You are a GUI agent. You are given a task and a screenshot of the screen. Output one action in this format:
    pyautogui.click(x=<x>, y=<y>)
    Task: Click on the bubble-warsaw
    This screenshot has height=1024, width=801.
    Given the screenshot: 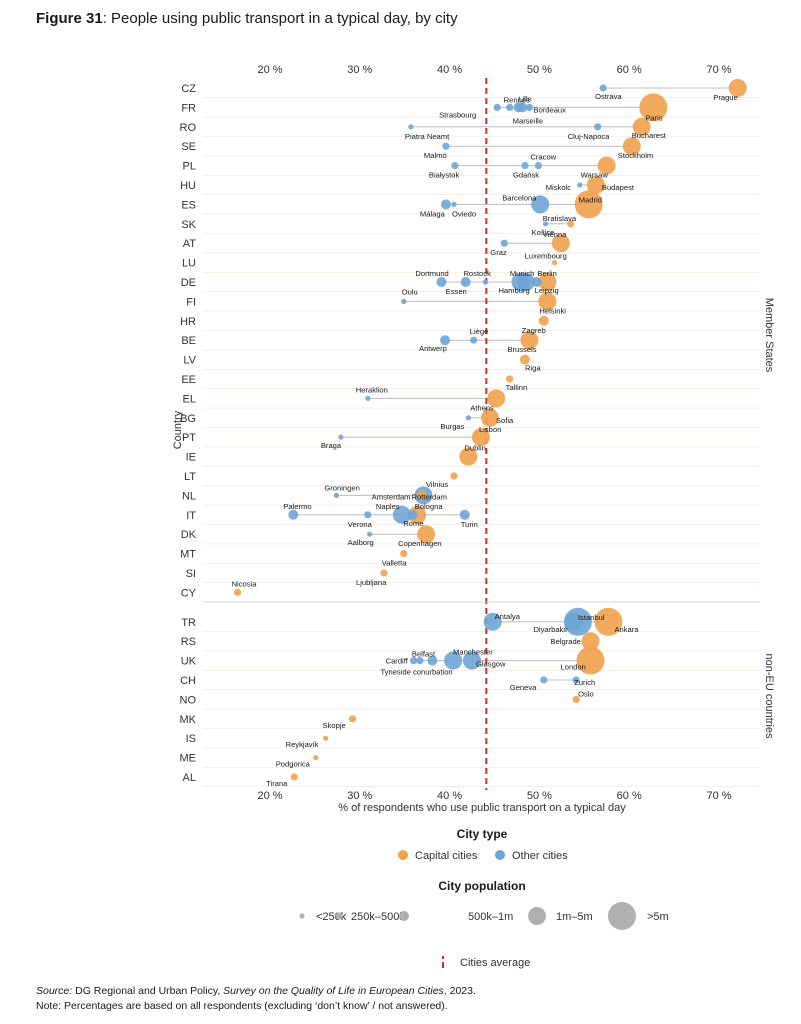 What is the action you would take?
    pyautogui.click(x=606, y=165)
    